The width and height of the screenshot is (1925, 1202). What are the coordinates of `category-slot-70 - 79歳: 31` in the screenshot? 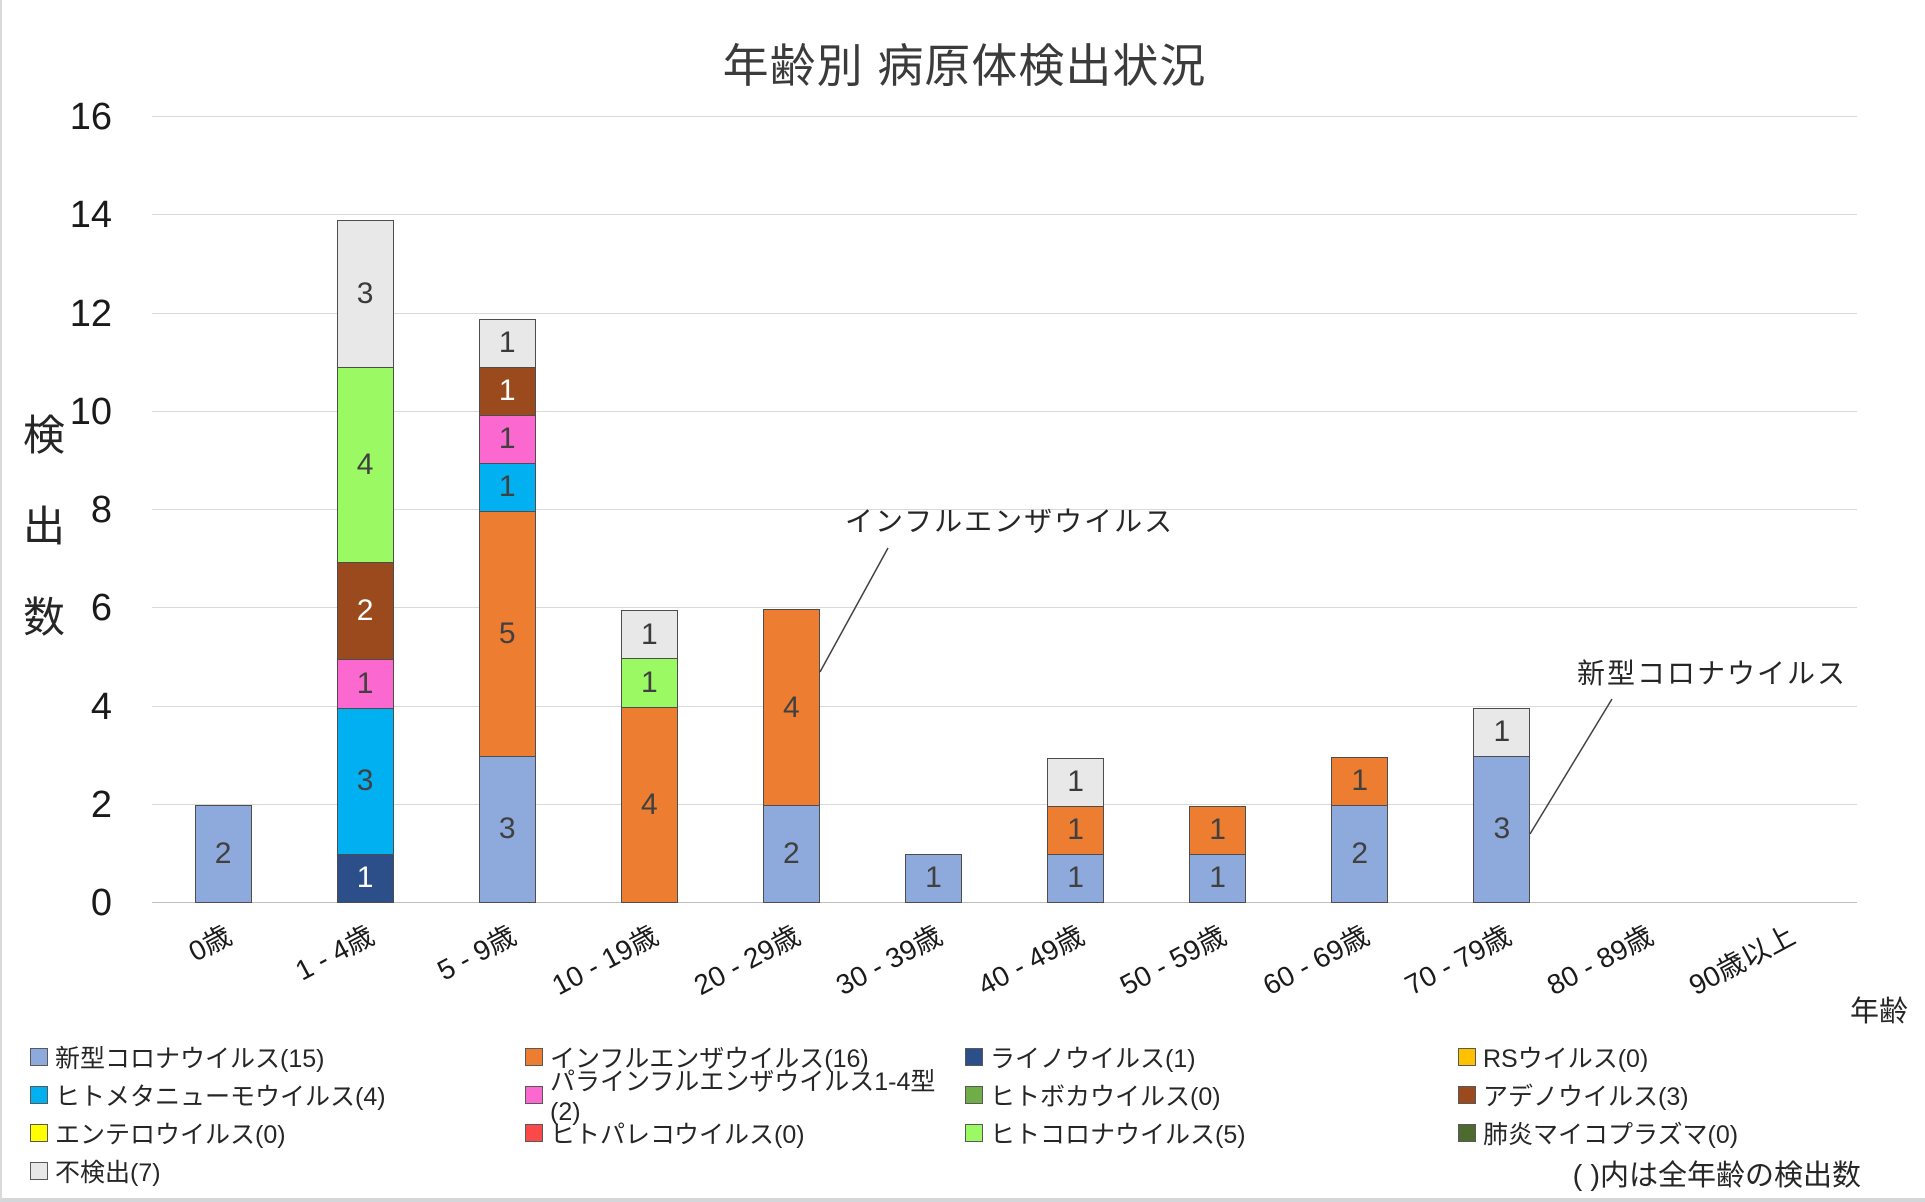 It's located at (1502, 510).